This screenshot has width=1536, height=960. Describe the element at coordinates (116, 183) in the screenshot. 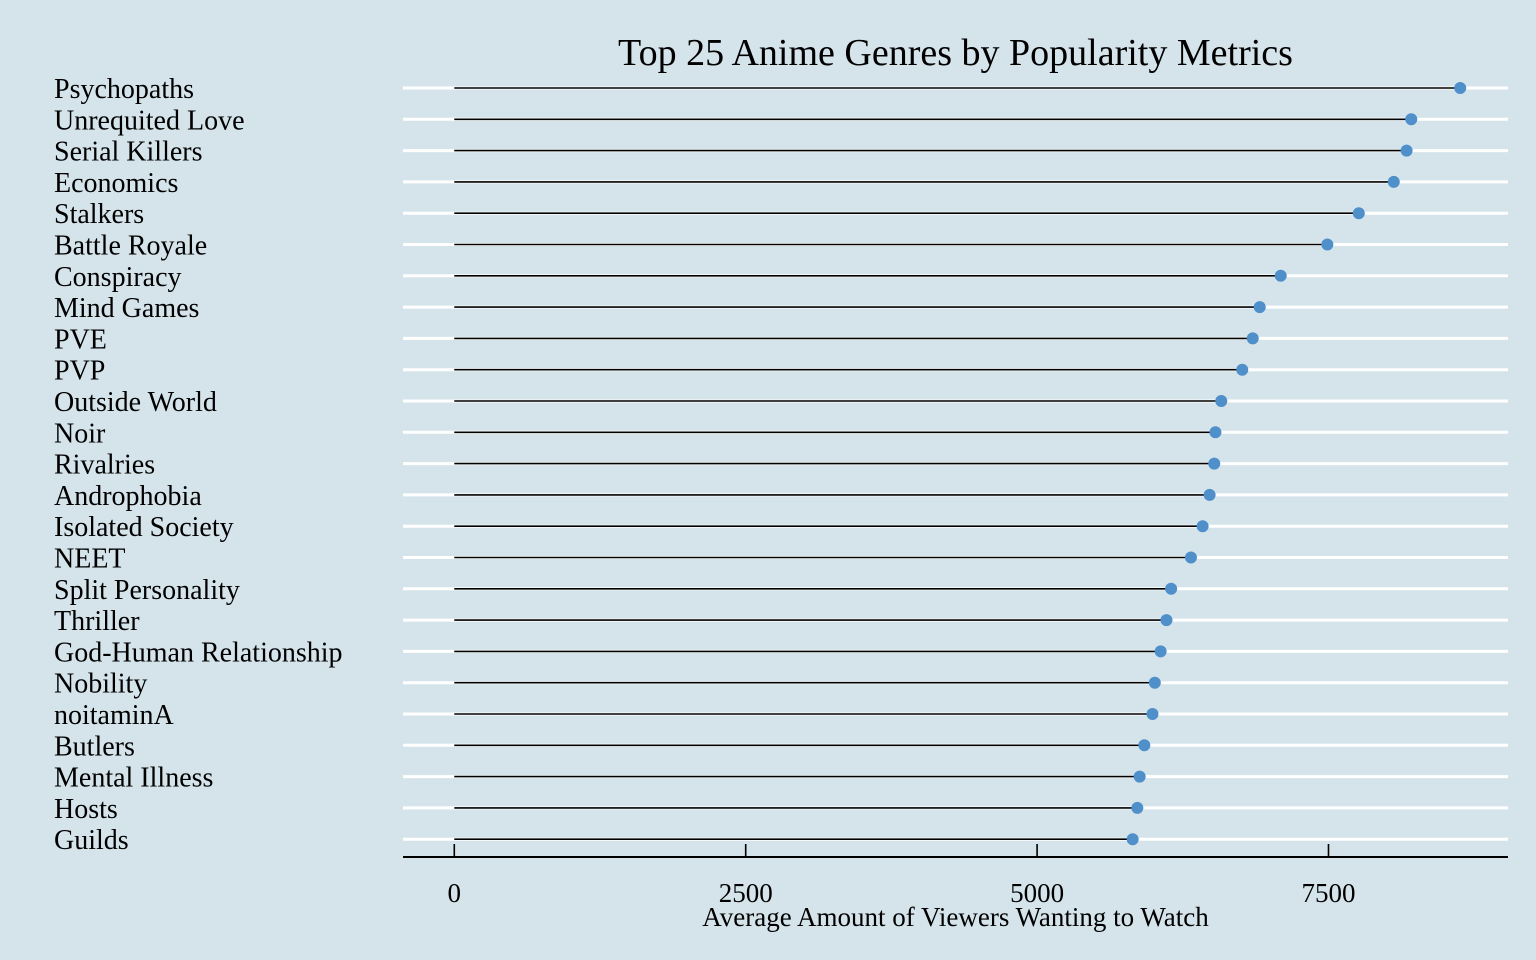

I see `category-label: Economics` at that location.